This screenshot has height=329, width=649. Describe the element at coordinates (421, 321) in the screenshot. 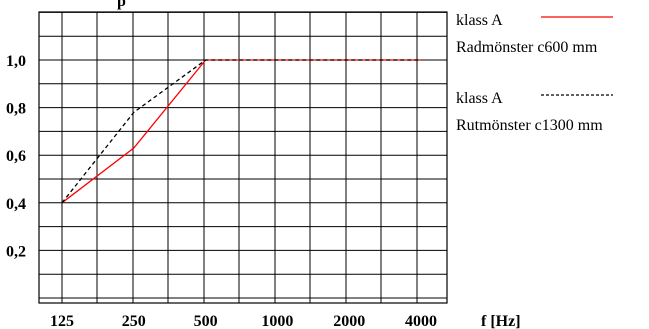

I see `x-tick-label: 4000` at that location.